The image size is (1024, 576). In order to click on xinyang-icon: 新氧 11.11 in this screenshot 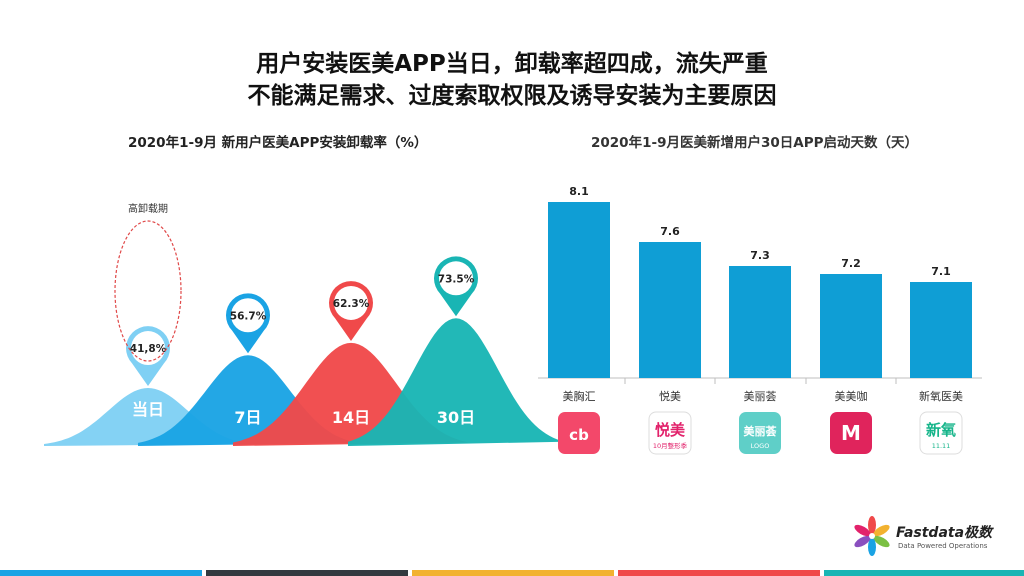, I will do `click(941, 433)`.